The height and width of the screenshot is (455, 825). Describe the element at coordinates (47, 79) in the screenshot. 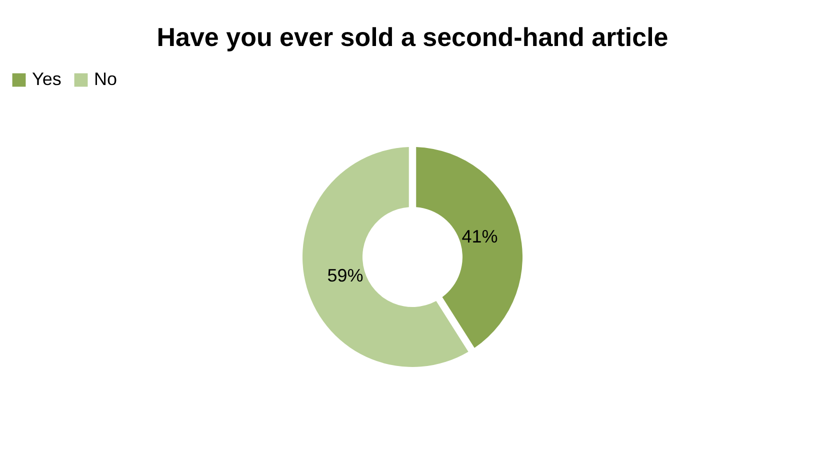

I see `legend-label: Yes` at that location.